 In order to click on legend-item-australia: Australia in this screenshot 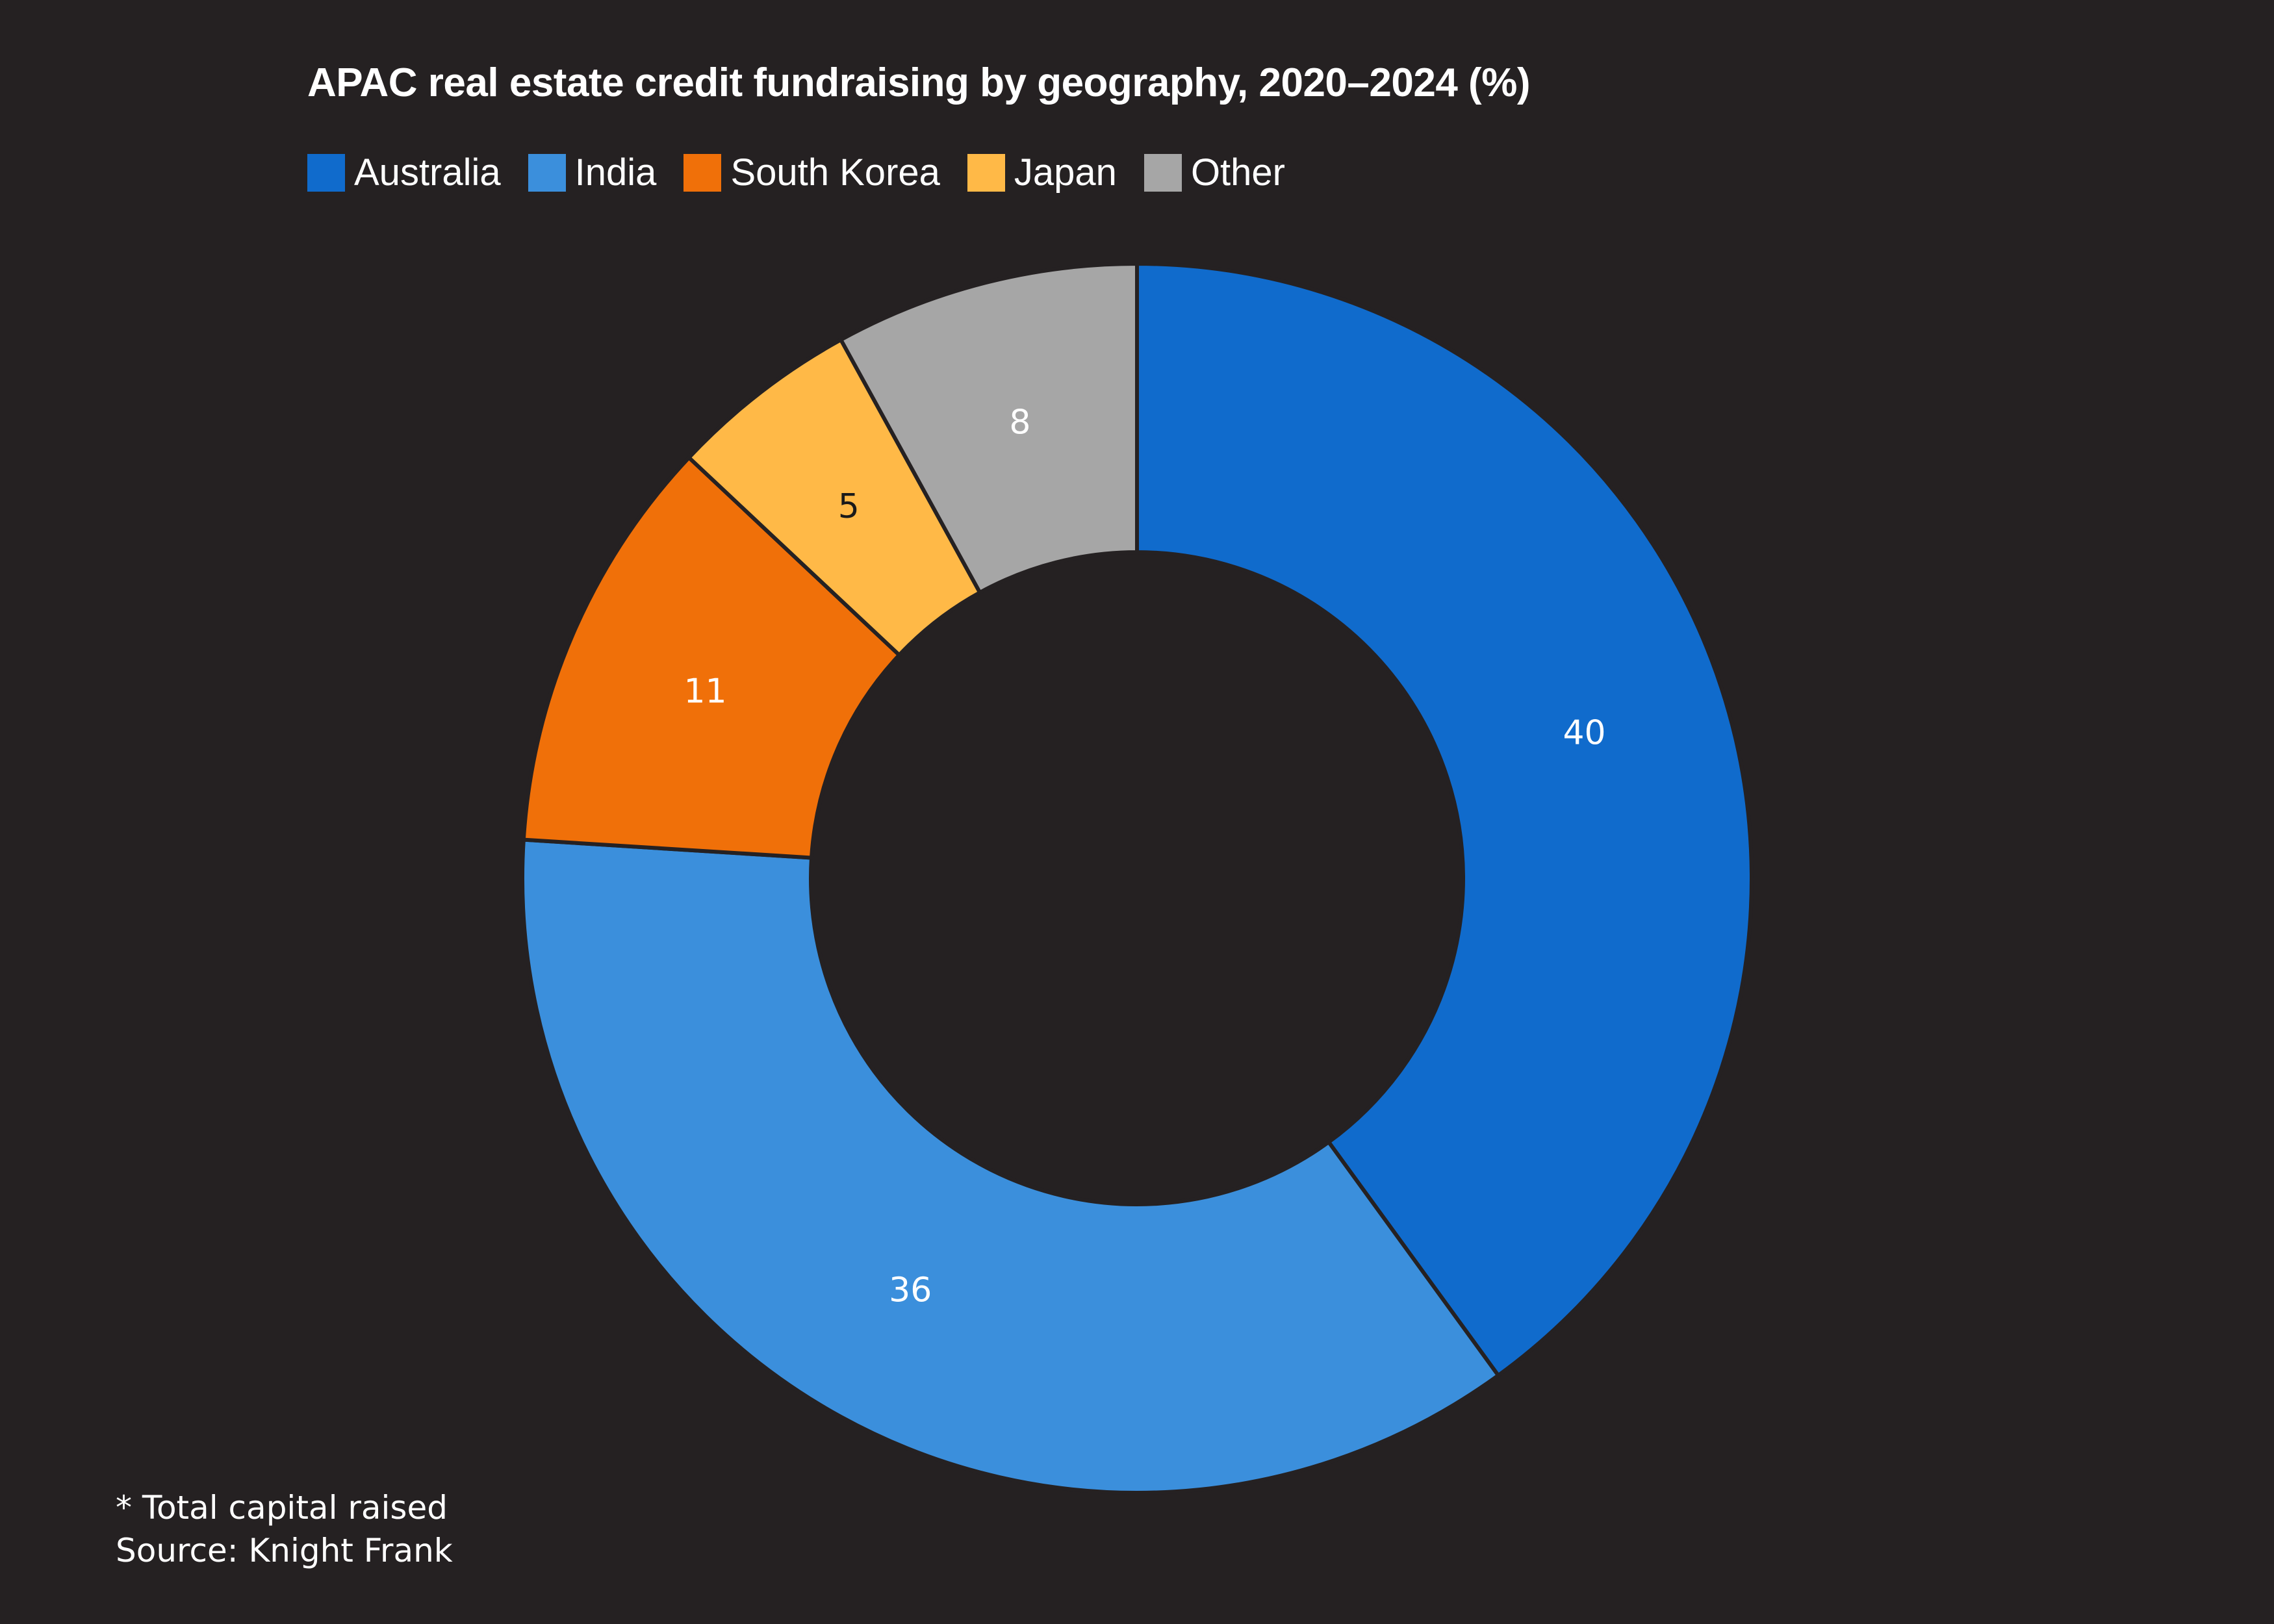, I will do `click(404, 172)`.